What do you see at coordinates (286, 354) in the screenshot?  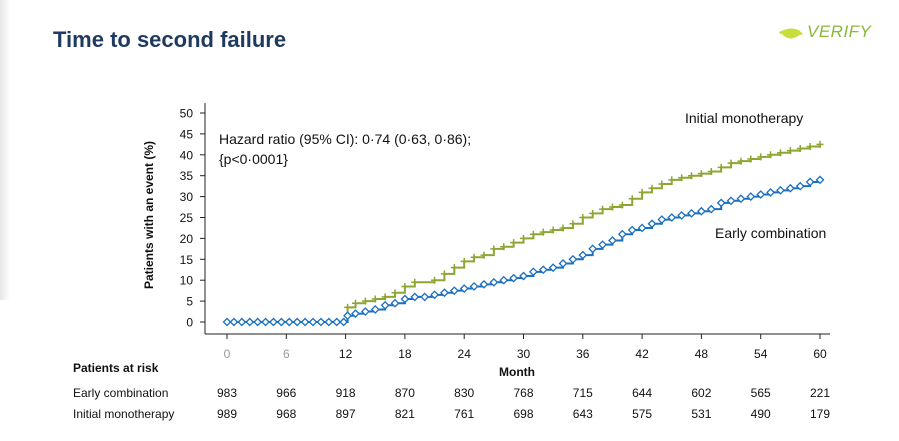 I see `x-tick-label: 6` at bounding box center [286, 354].